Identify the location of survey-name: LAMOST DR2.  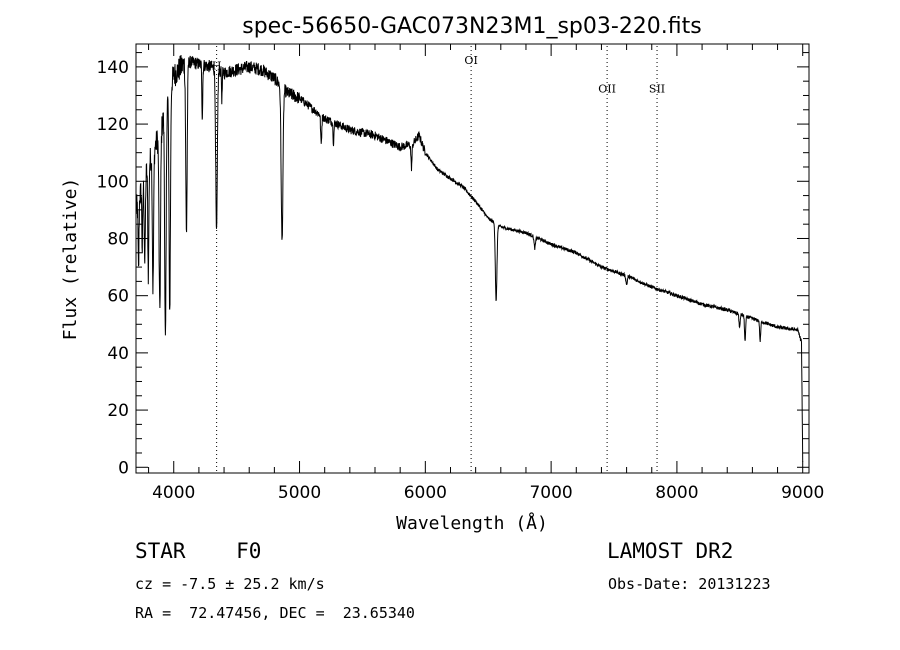
(670, 551).